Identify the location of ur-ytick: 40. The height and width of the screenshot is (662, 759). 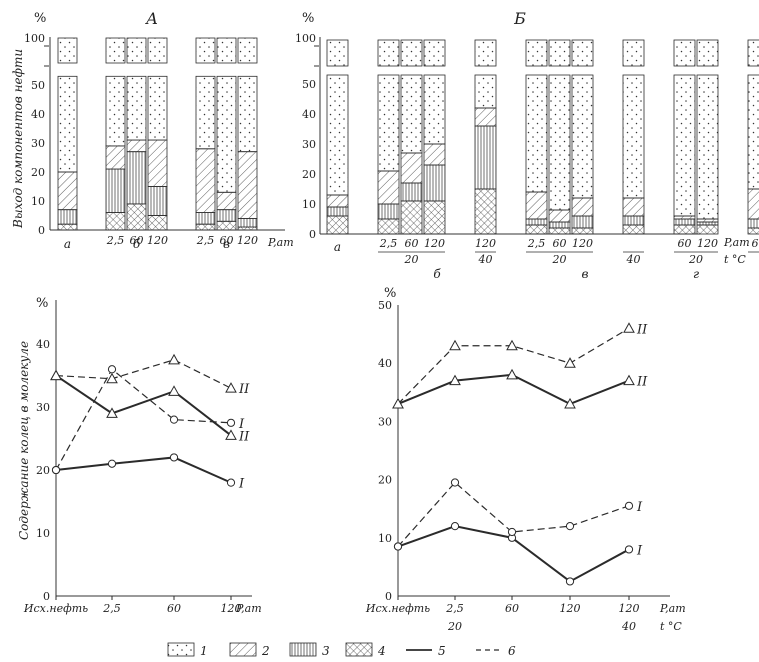
(309, 114).